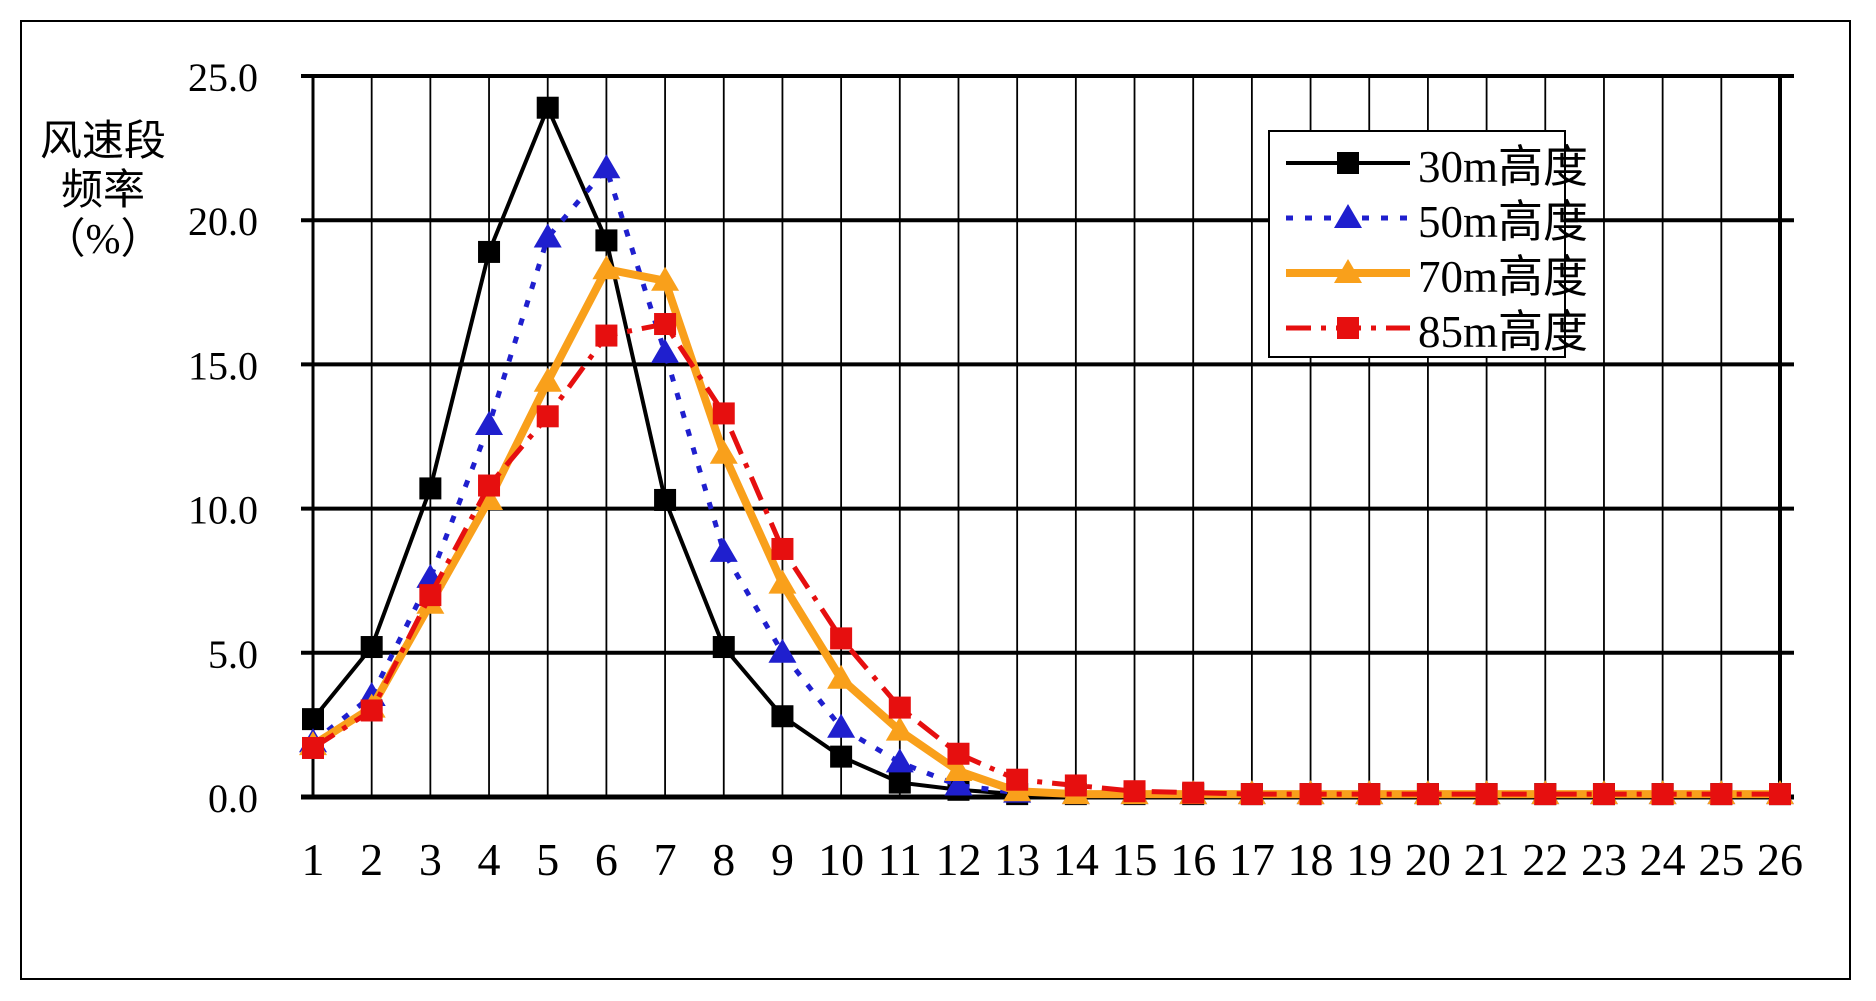  Describe the element at coordinates (102, 142) in the screenshot. I see `y-axis-title-line: 风速段` at that location.